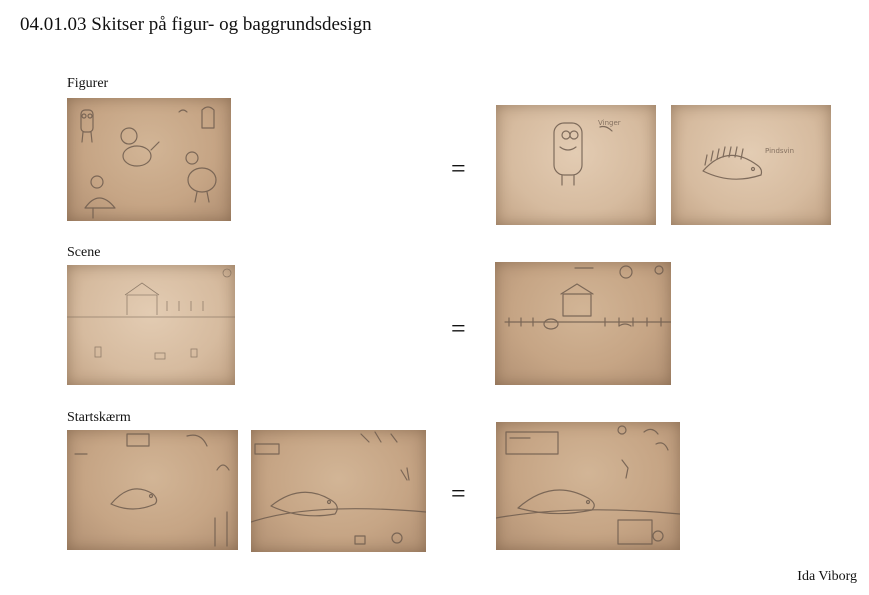  I want to click on sketch-figures-overview, so click(149, 159).